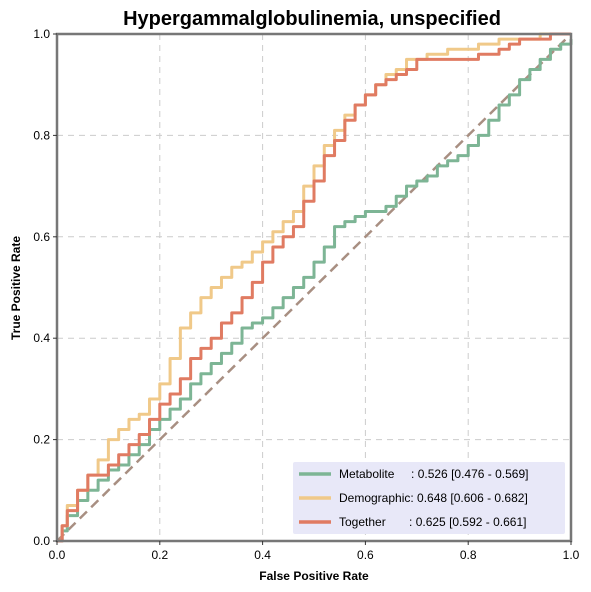  Describe the element at coordinates (16, 288) in the screenshot. I see `y-axis-label: True Positive Rate` at that location.